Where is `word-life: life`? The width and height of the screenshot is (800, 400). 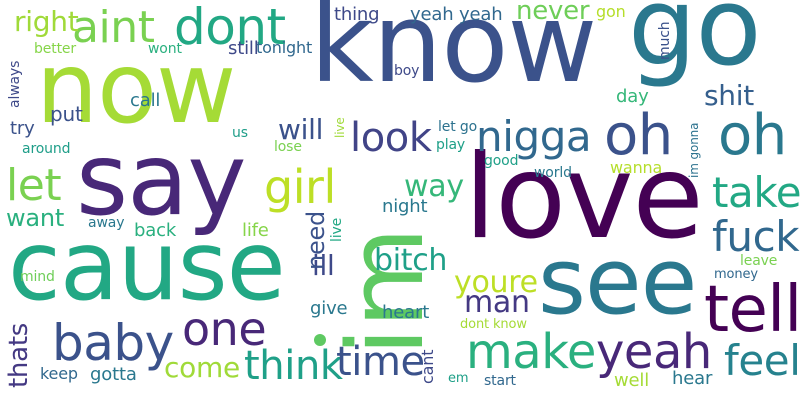 word-life: life is located at coordinates (255, 230).